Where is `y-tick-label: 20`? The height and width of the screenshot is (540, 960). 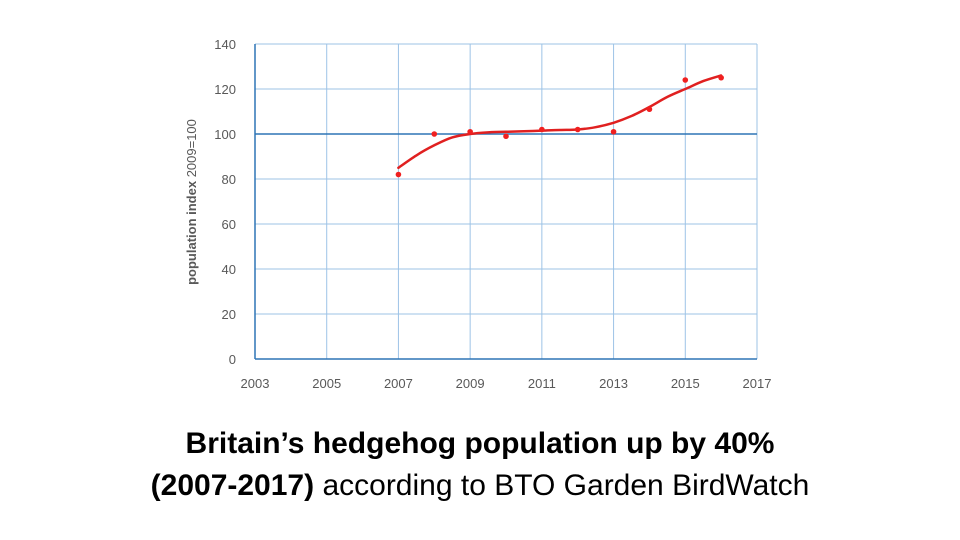 y-tick-label: 20 is located at coordinates (229, 314).